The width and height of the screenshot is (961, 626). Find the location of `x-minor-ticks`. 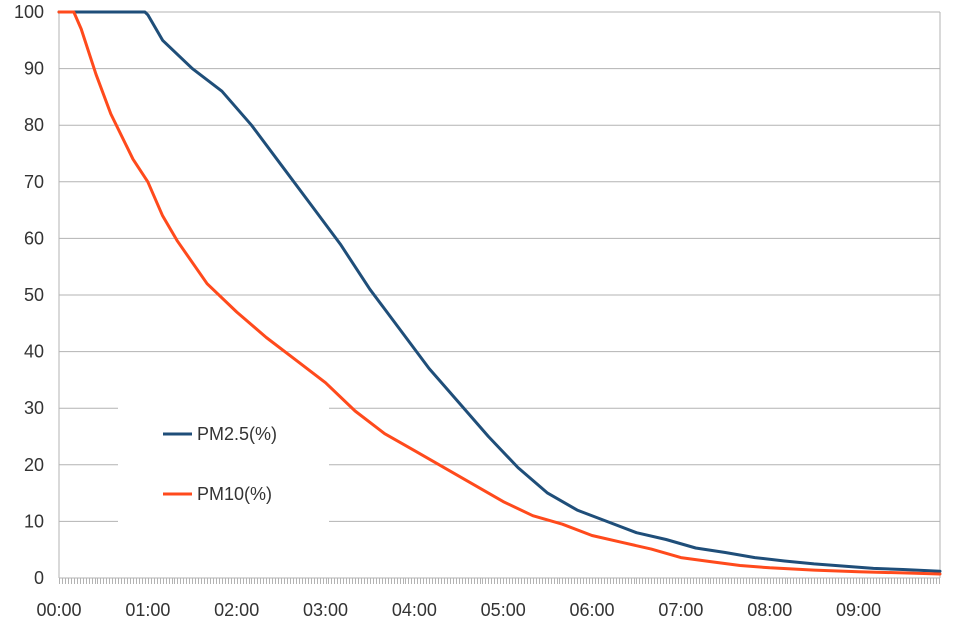

x-minor-ticks is located at coordinates (499, 581).